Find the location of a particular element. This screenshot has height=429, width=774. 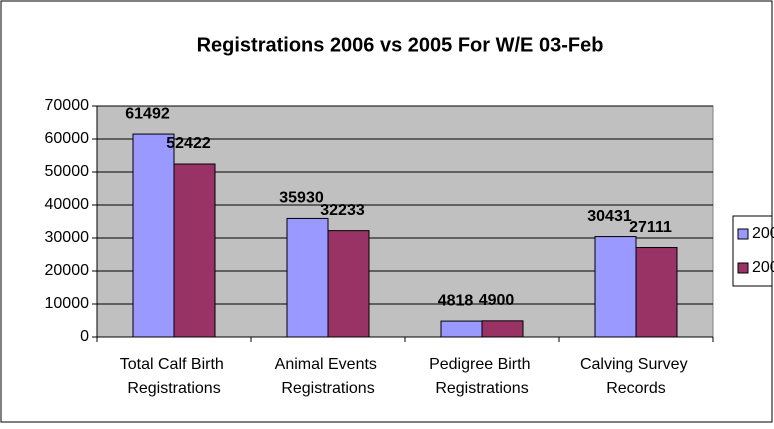

value-label: 30431 is located at coordinates (609, 216).